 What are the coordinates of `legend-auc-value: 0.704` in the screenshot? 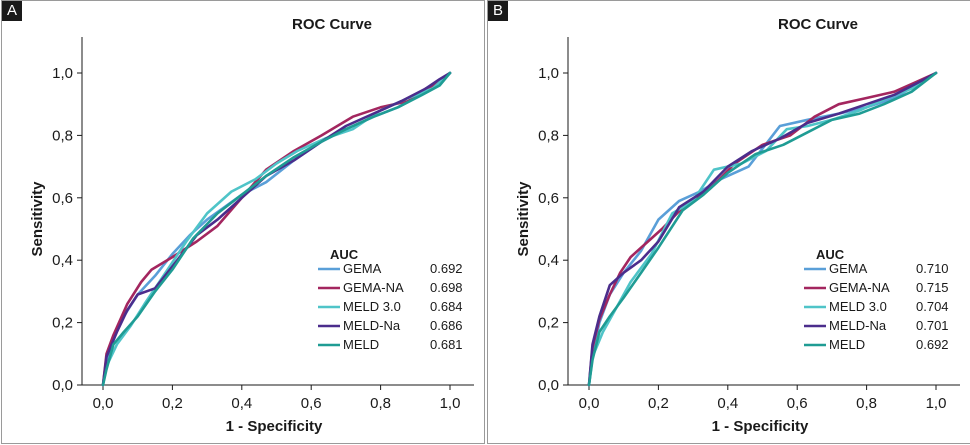 It's located at (932, 306).